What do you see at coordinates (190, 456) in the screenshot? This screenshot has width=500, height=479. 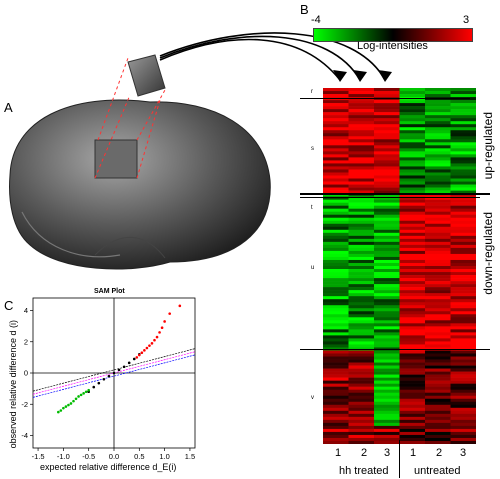 I see `sam-x-tick-label: 1.5` at bounding box center [190, 456].